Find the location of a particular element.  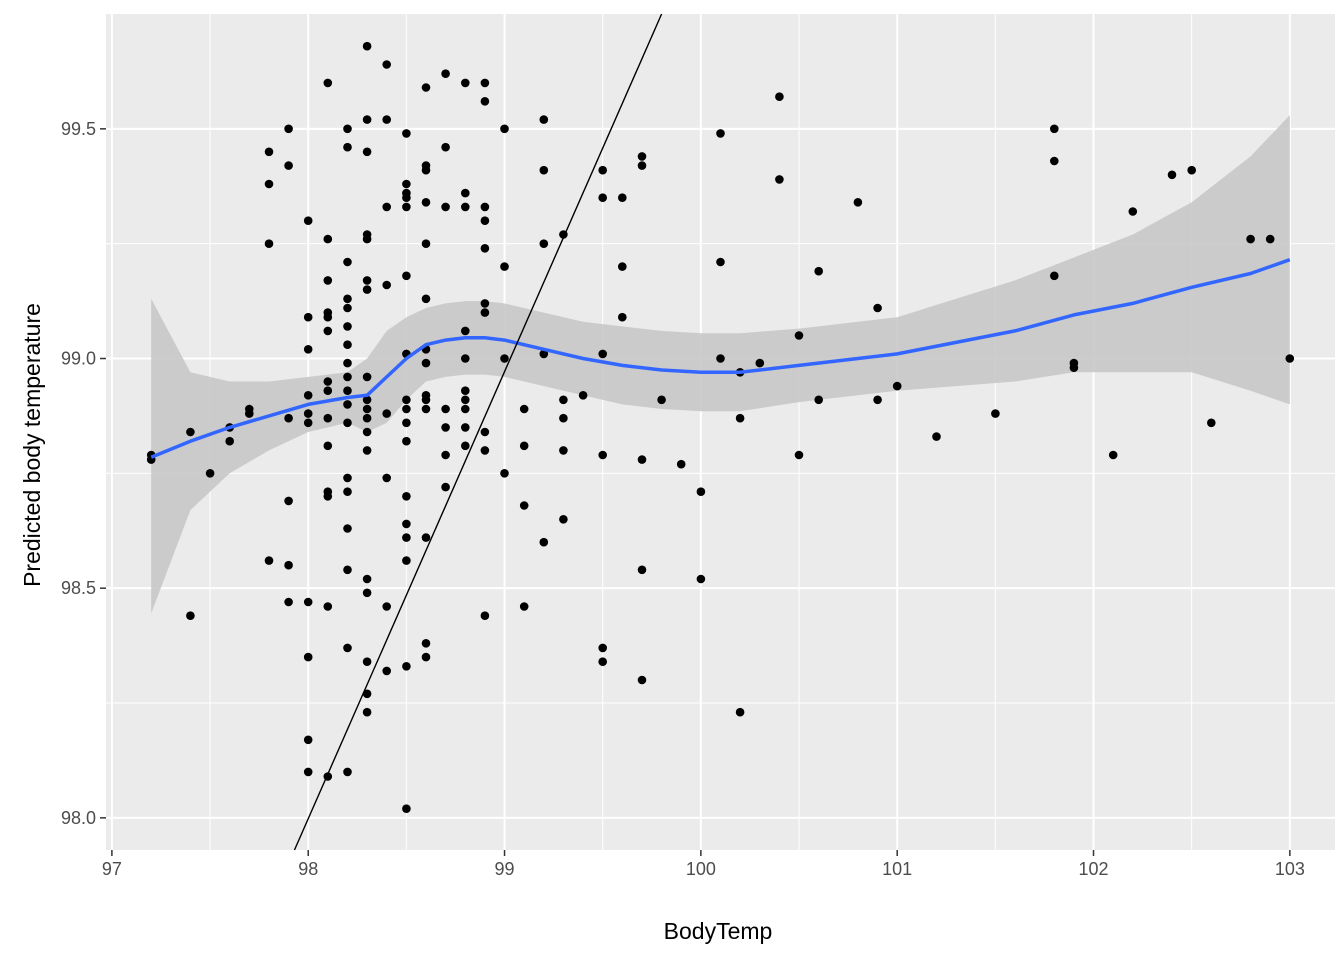

y-tick-label: 99.5 is located at coordinates (78, 129).